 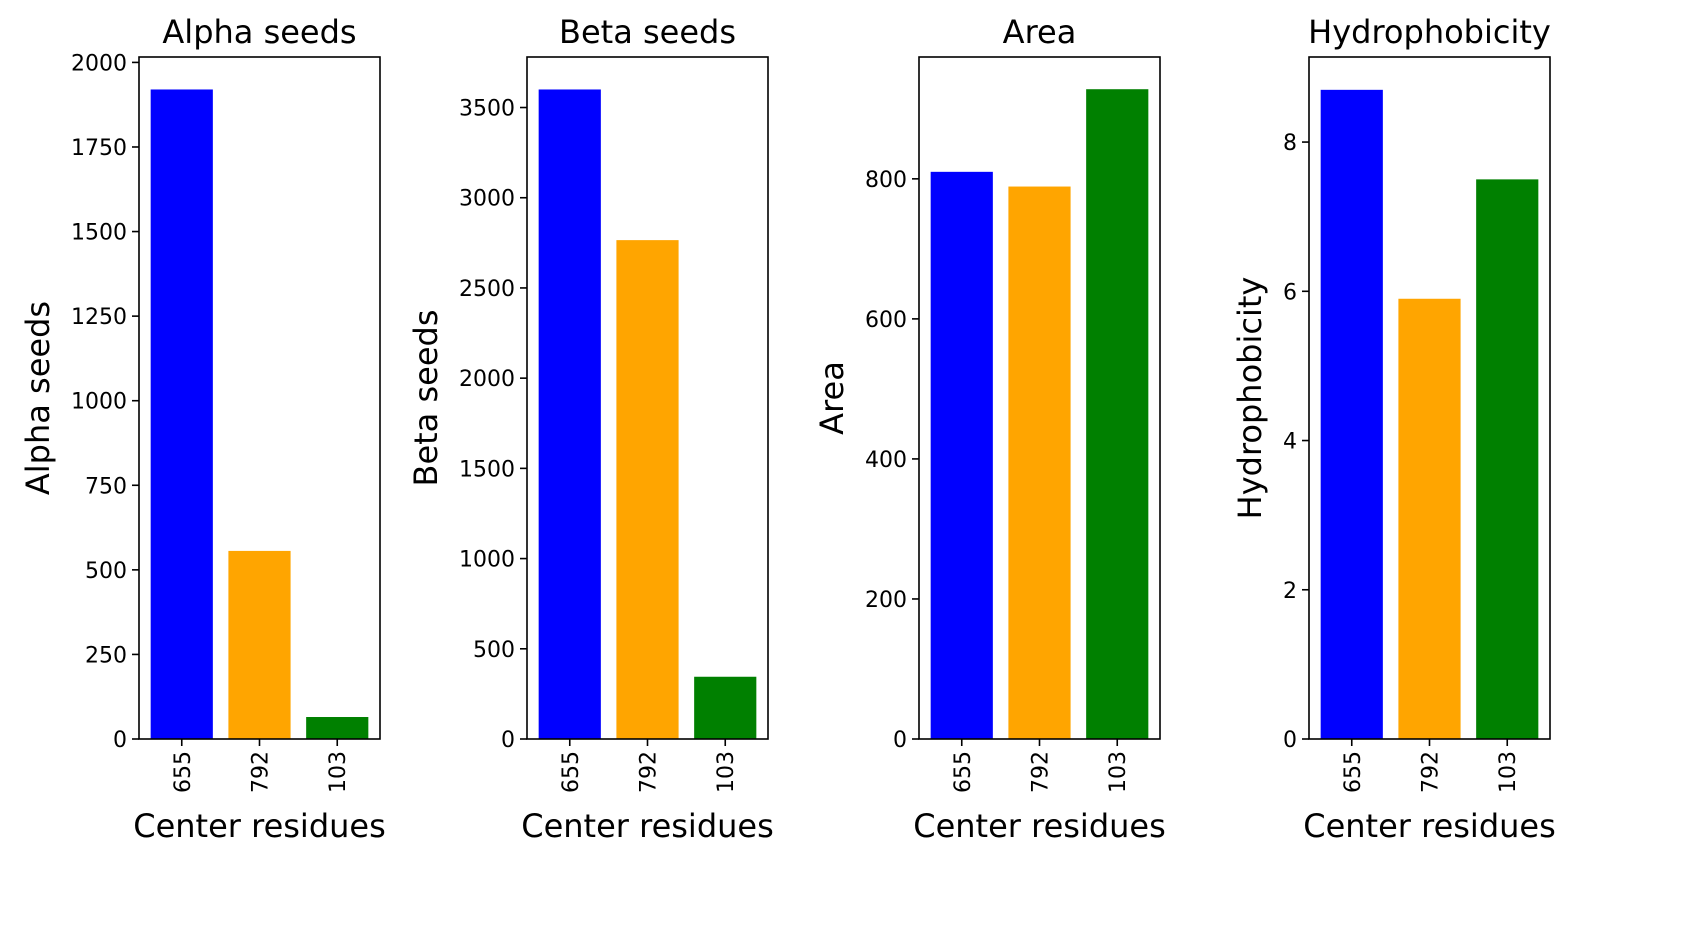 I want to click on chart-title: Beta seeds, so click(x=647, y=32).